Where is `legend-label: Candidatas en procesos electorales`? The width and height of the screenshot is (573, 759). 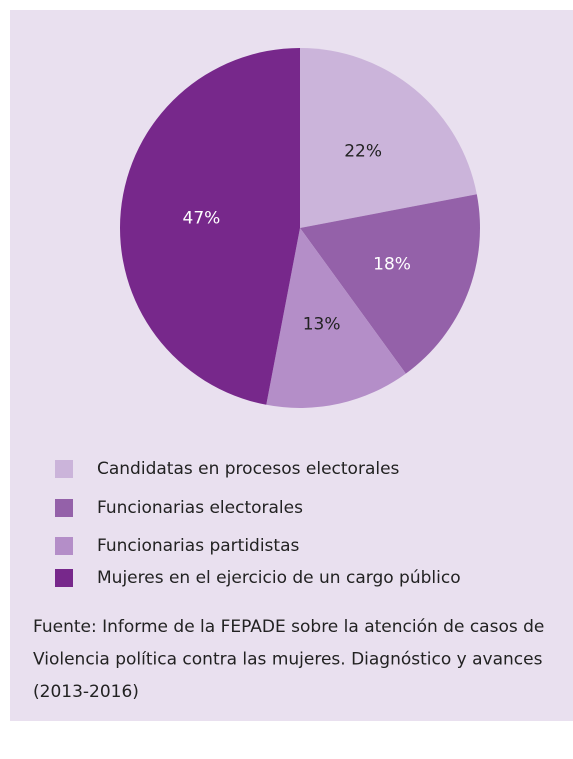
legend-label: Candidatas en procesos electorales is located at coordinates (248, 469).